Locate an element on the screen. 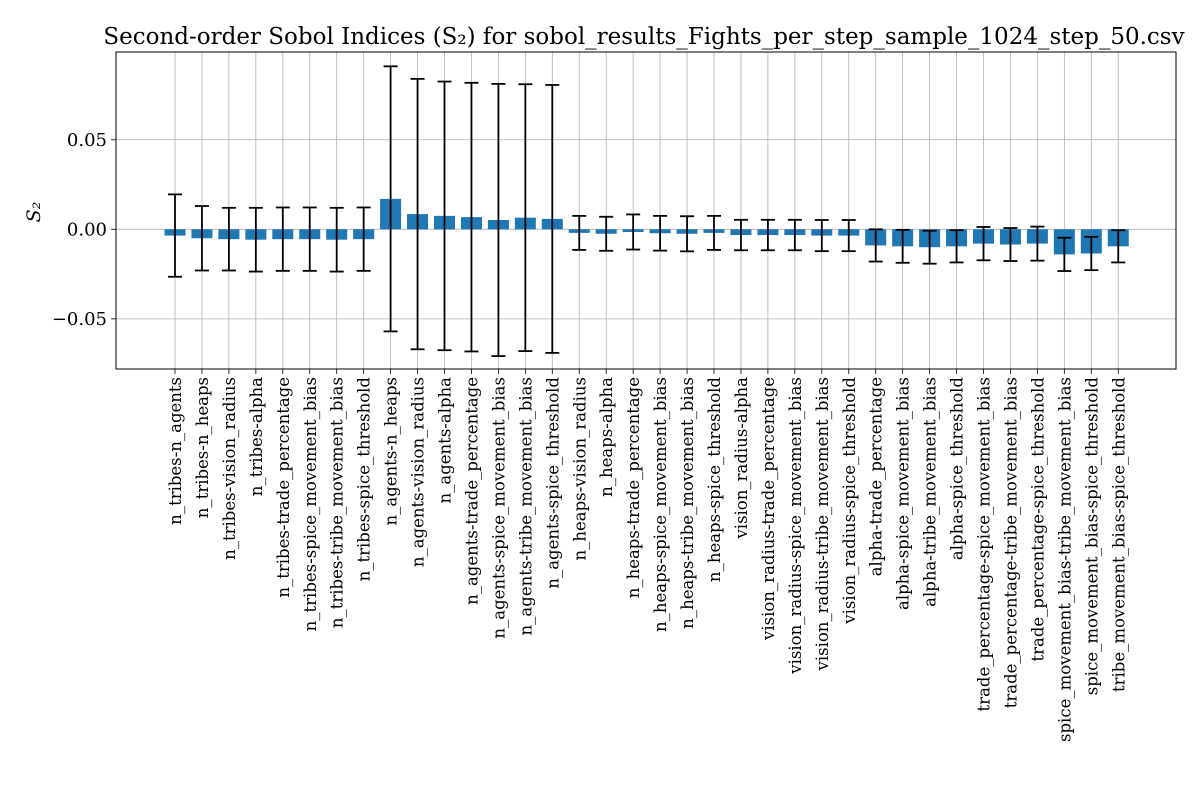 This screenshot has width=1200, height=800. x-tick-label: trade_percentage-spice_threshold is located at coordinates (1037, 519).